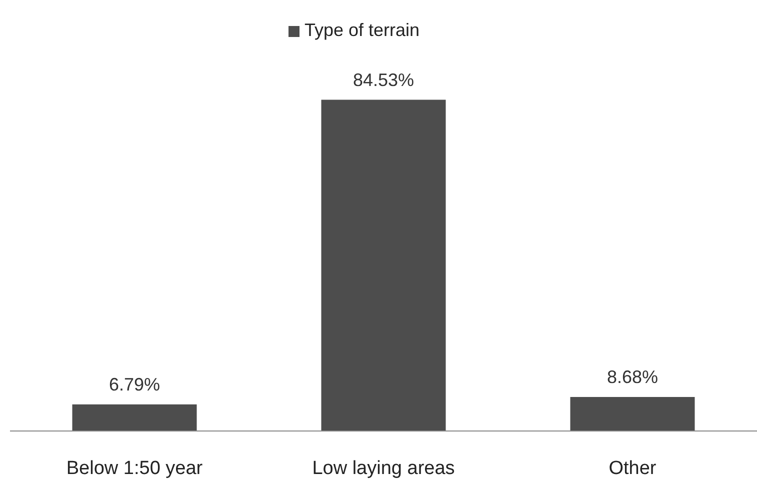  Describe the element at coordinates (362, 30) in the screenshot. I see `legend-label: Type of terrain` at that location.